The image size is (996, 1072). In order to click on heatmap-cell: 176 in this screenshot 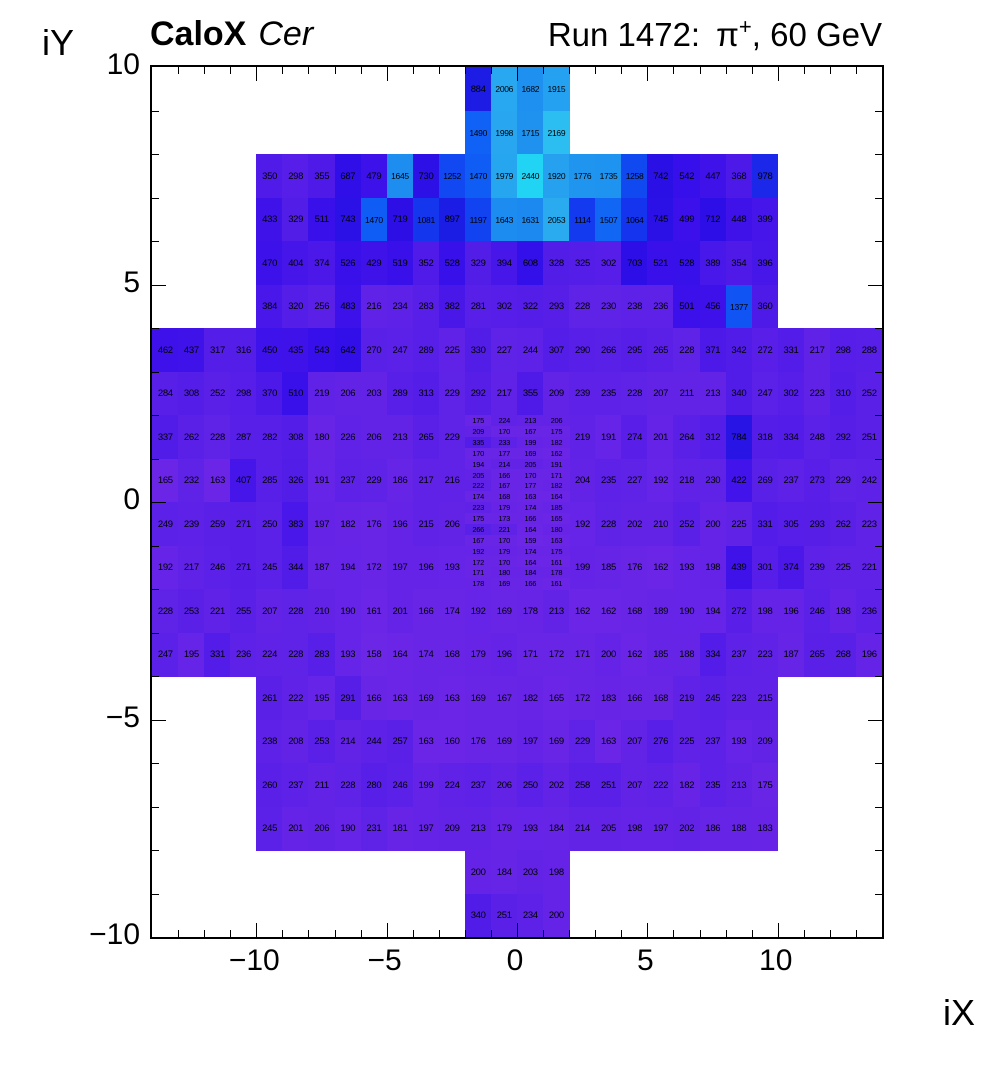, I will do `click(634, 567)`.